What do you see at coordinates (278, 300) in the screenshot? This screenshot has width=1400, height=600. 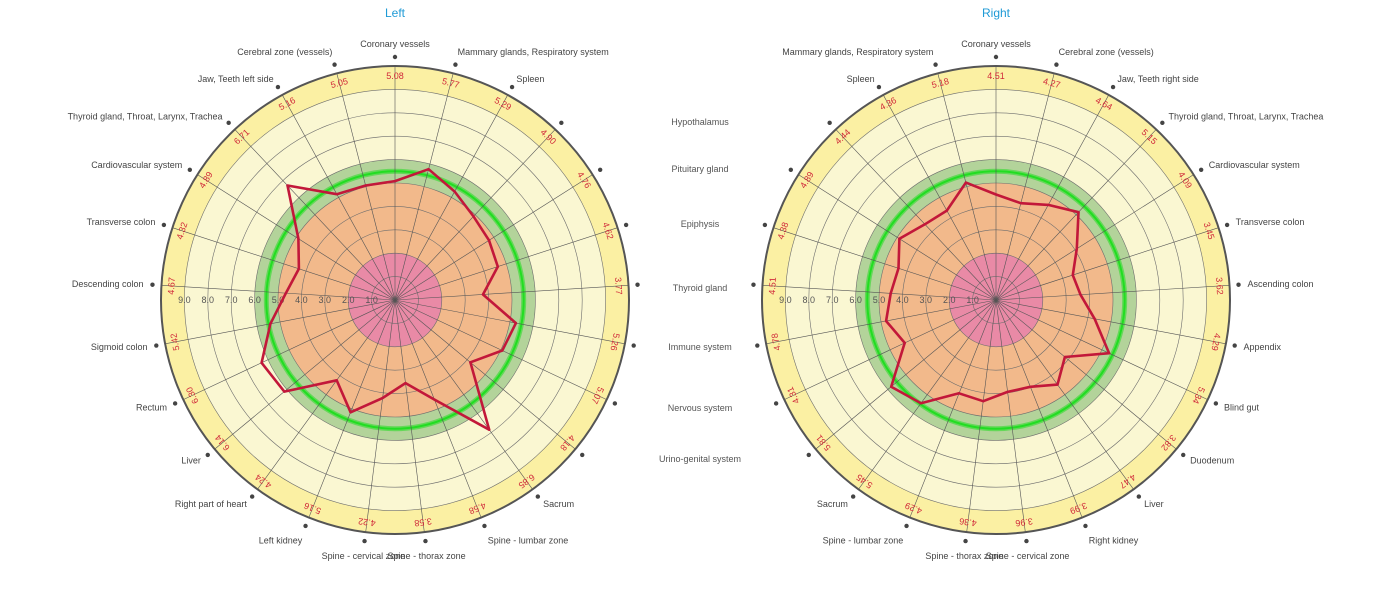 I see `radial-tick-label: 5.0` at bounding box center [278, 300].